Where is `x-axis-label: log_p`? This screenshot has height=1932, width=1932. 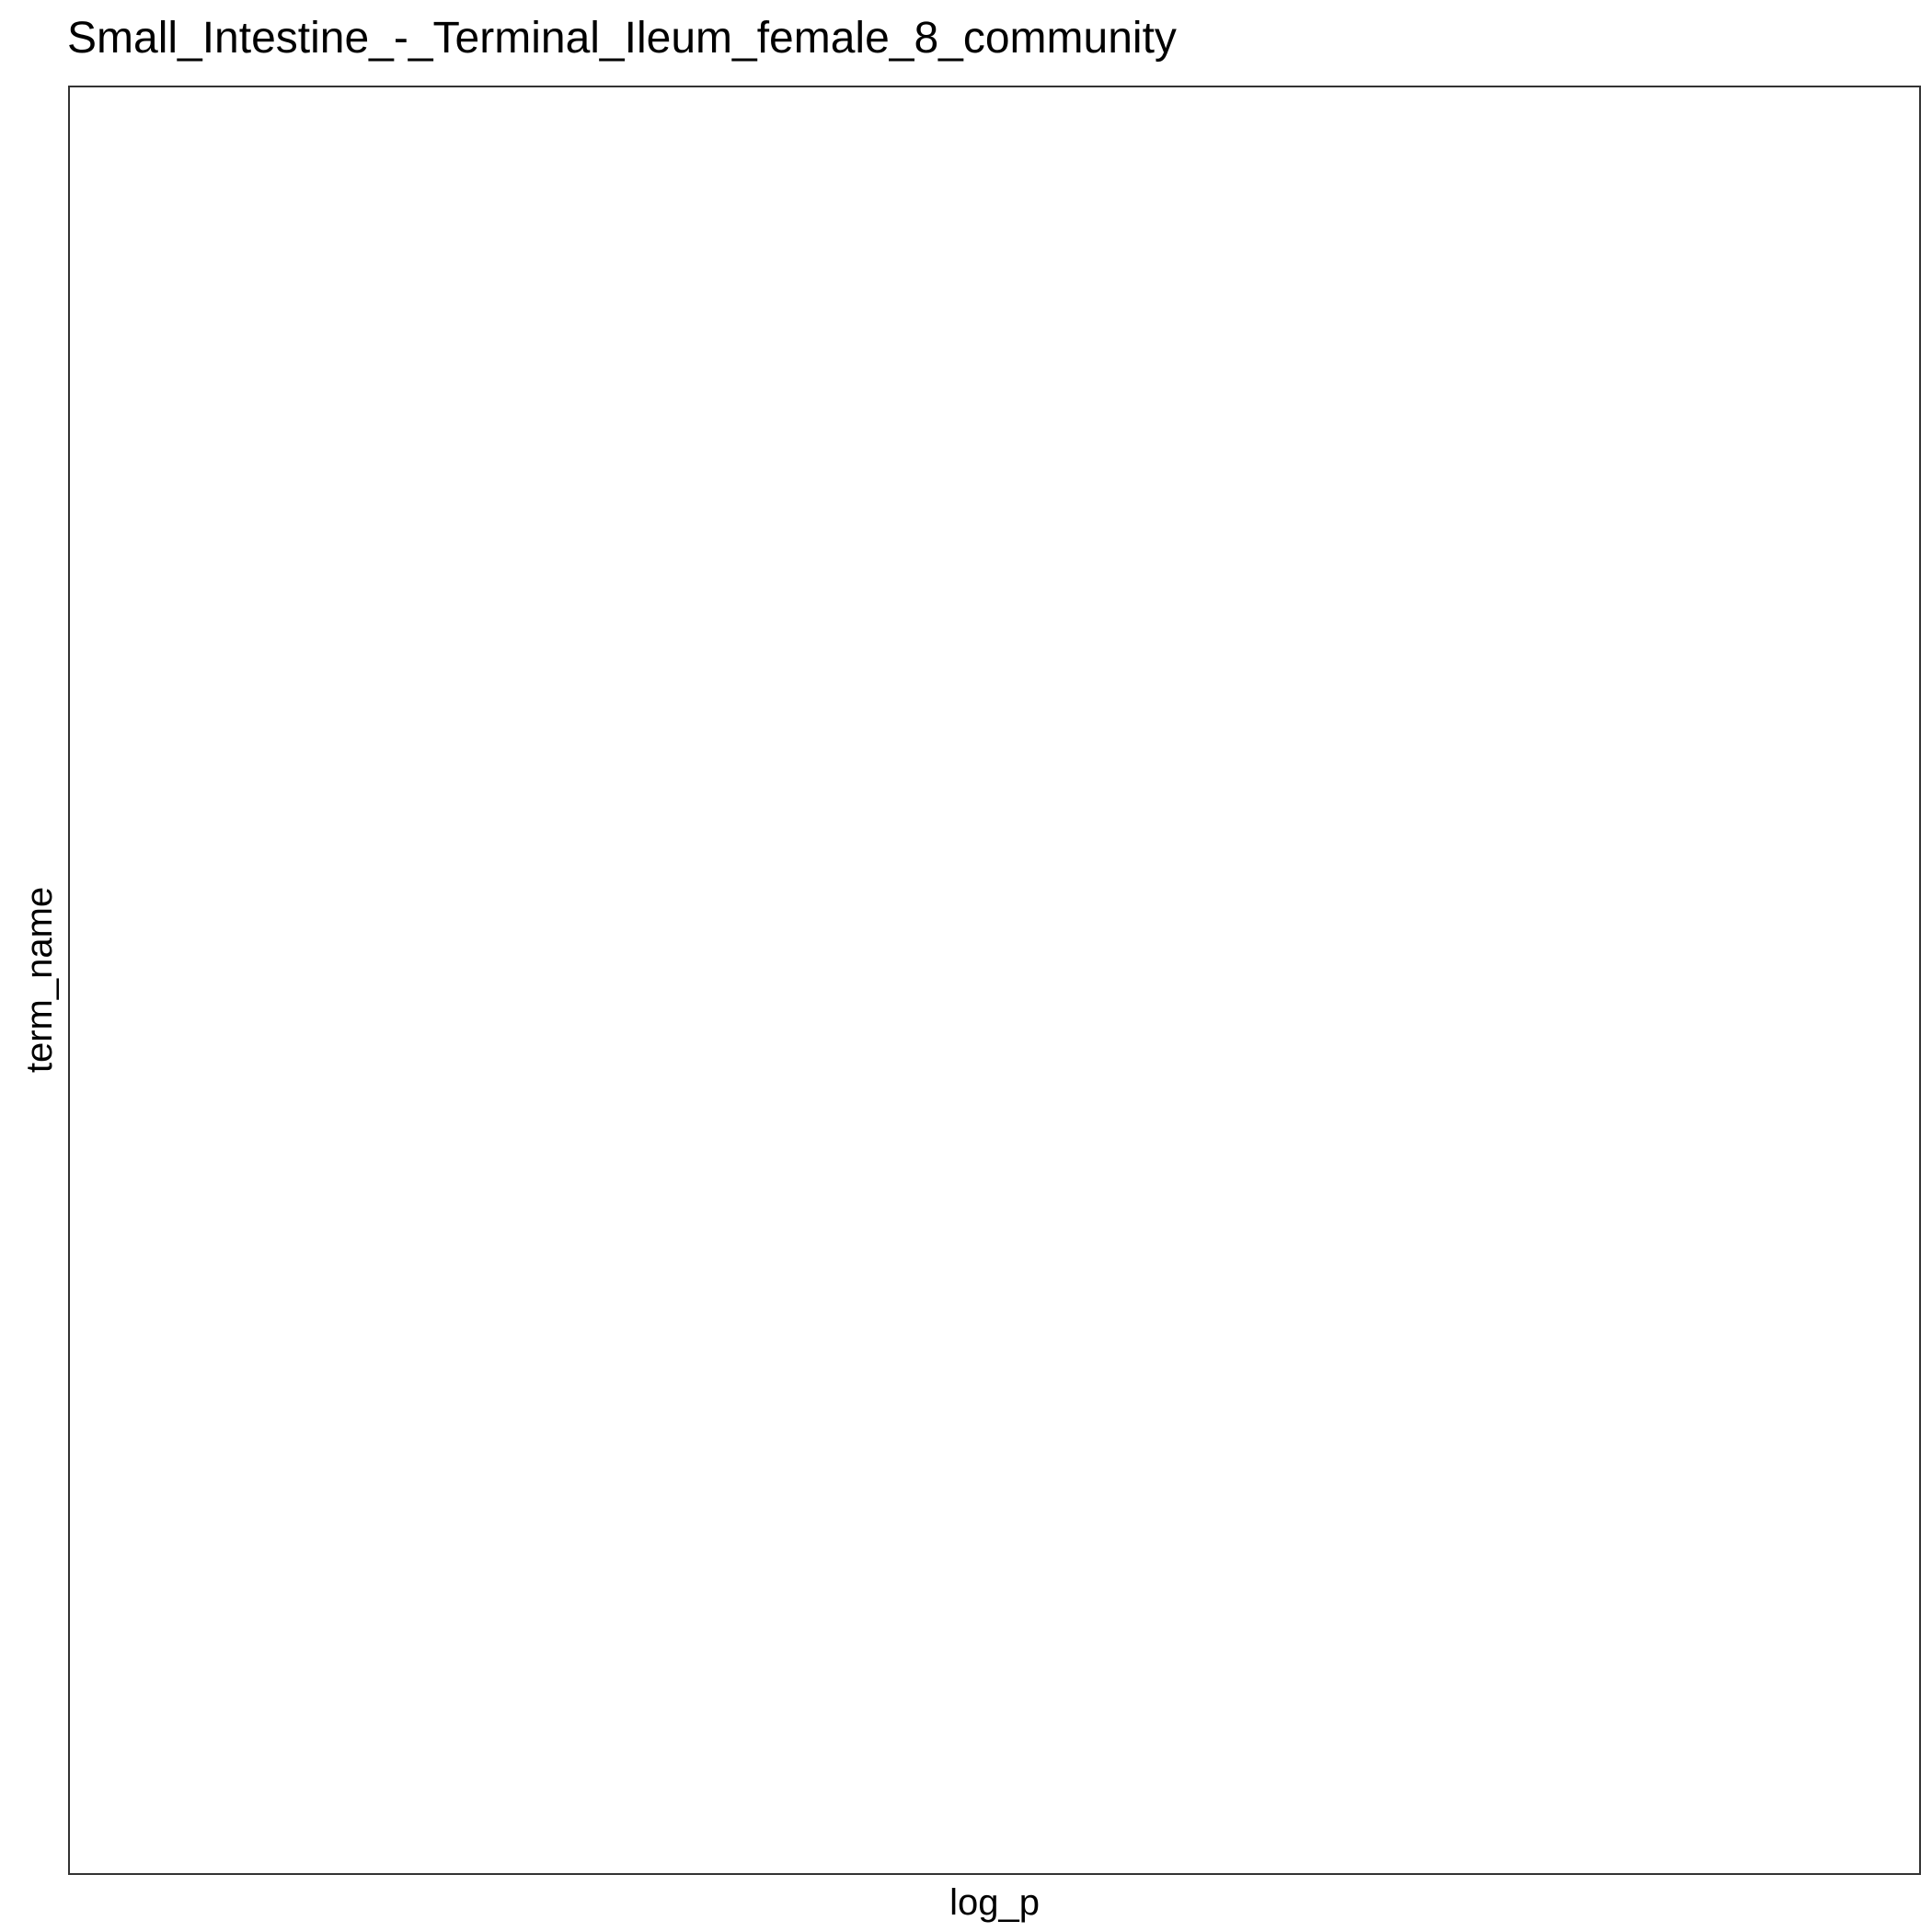
x-axis-label: log_p is located at coordinates (995, 1902).